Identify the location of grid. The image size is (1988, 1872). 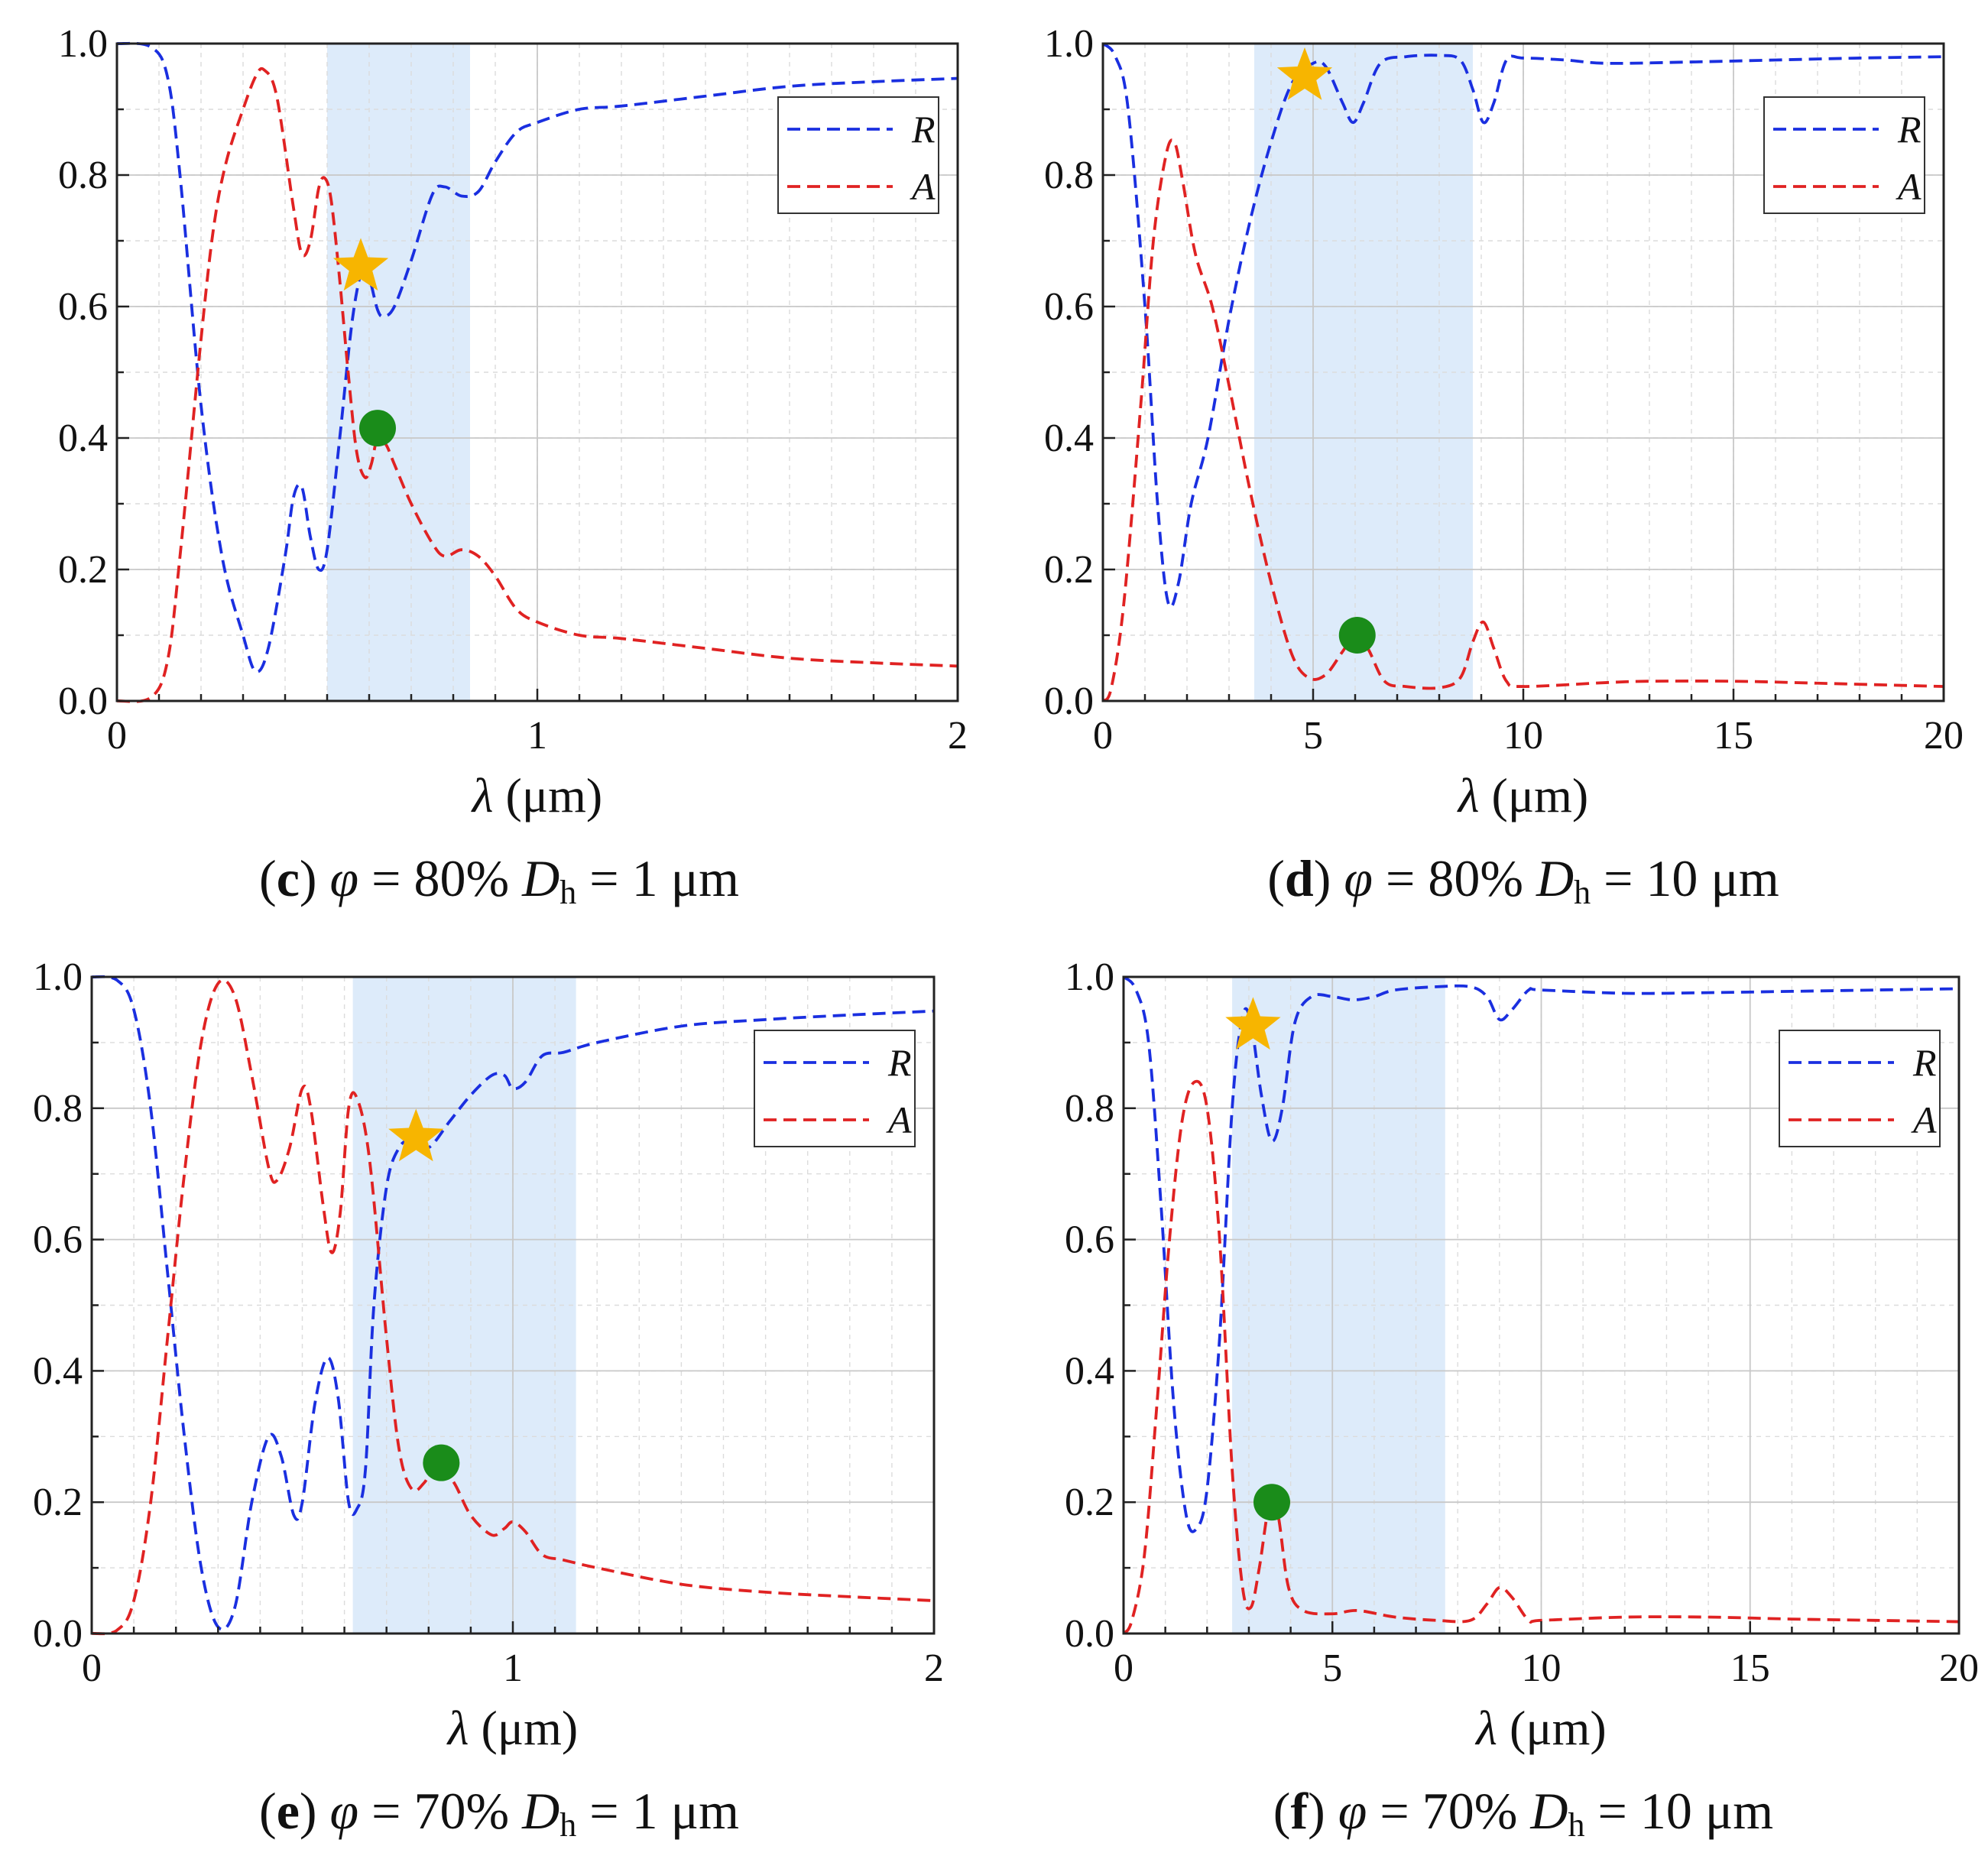
(1524, 373).